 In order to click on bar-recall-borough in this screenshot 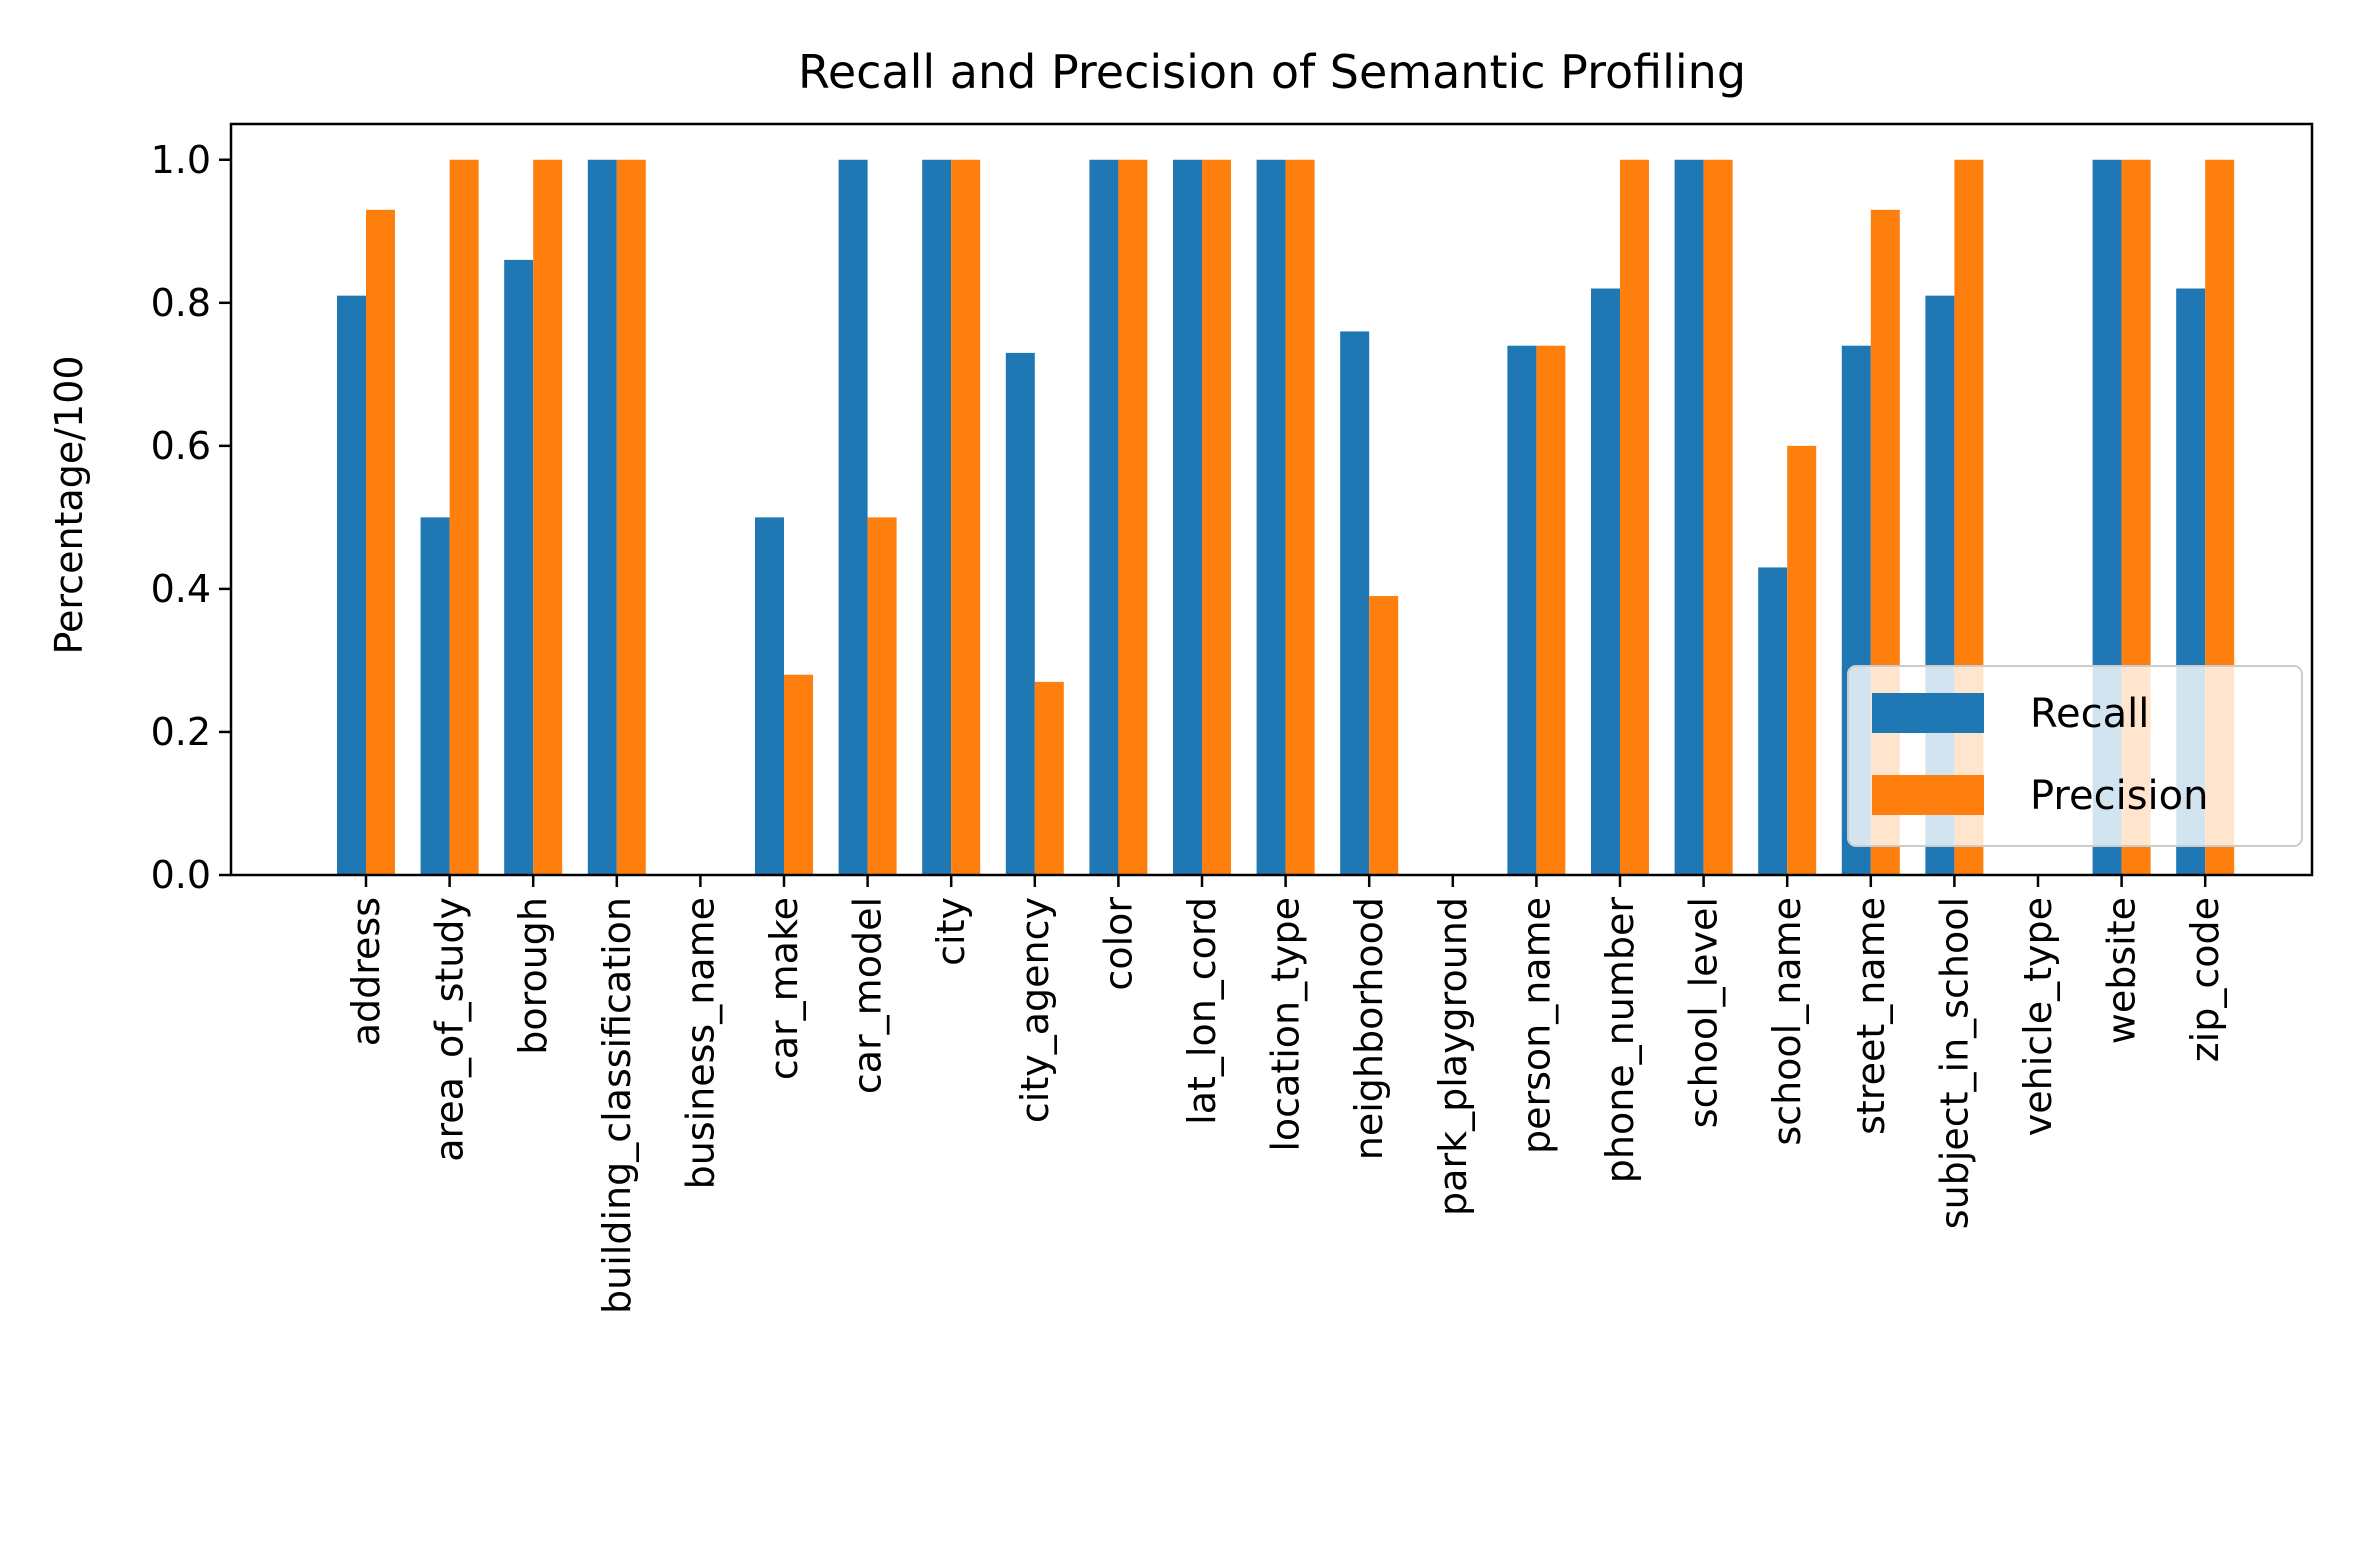, I will do `click(519, 567)`.